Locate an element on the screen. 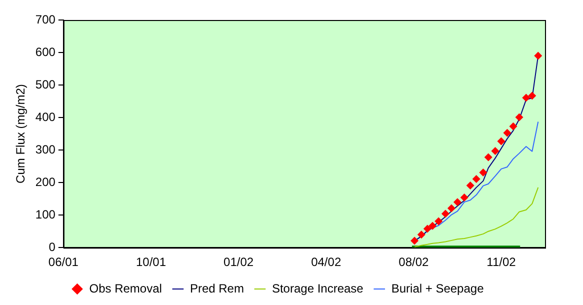 This screenshot has width=583, height=305. x-tick-label: 11/02 is located at coordinates (501, 262).